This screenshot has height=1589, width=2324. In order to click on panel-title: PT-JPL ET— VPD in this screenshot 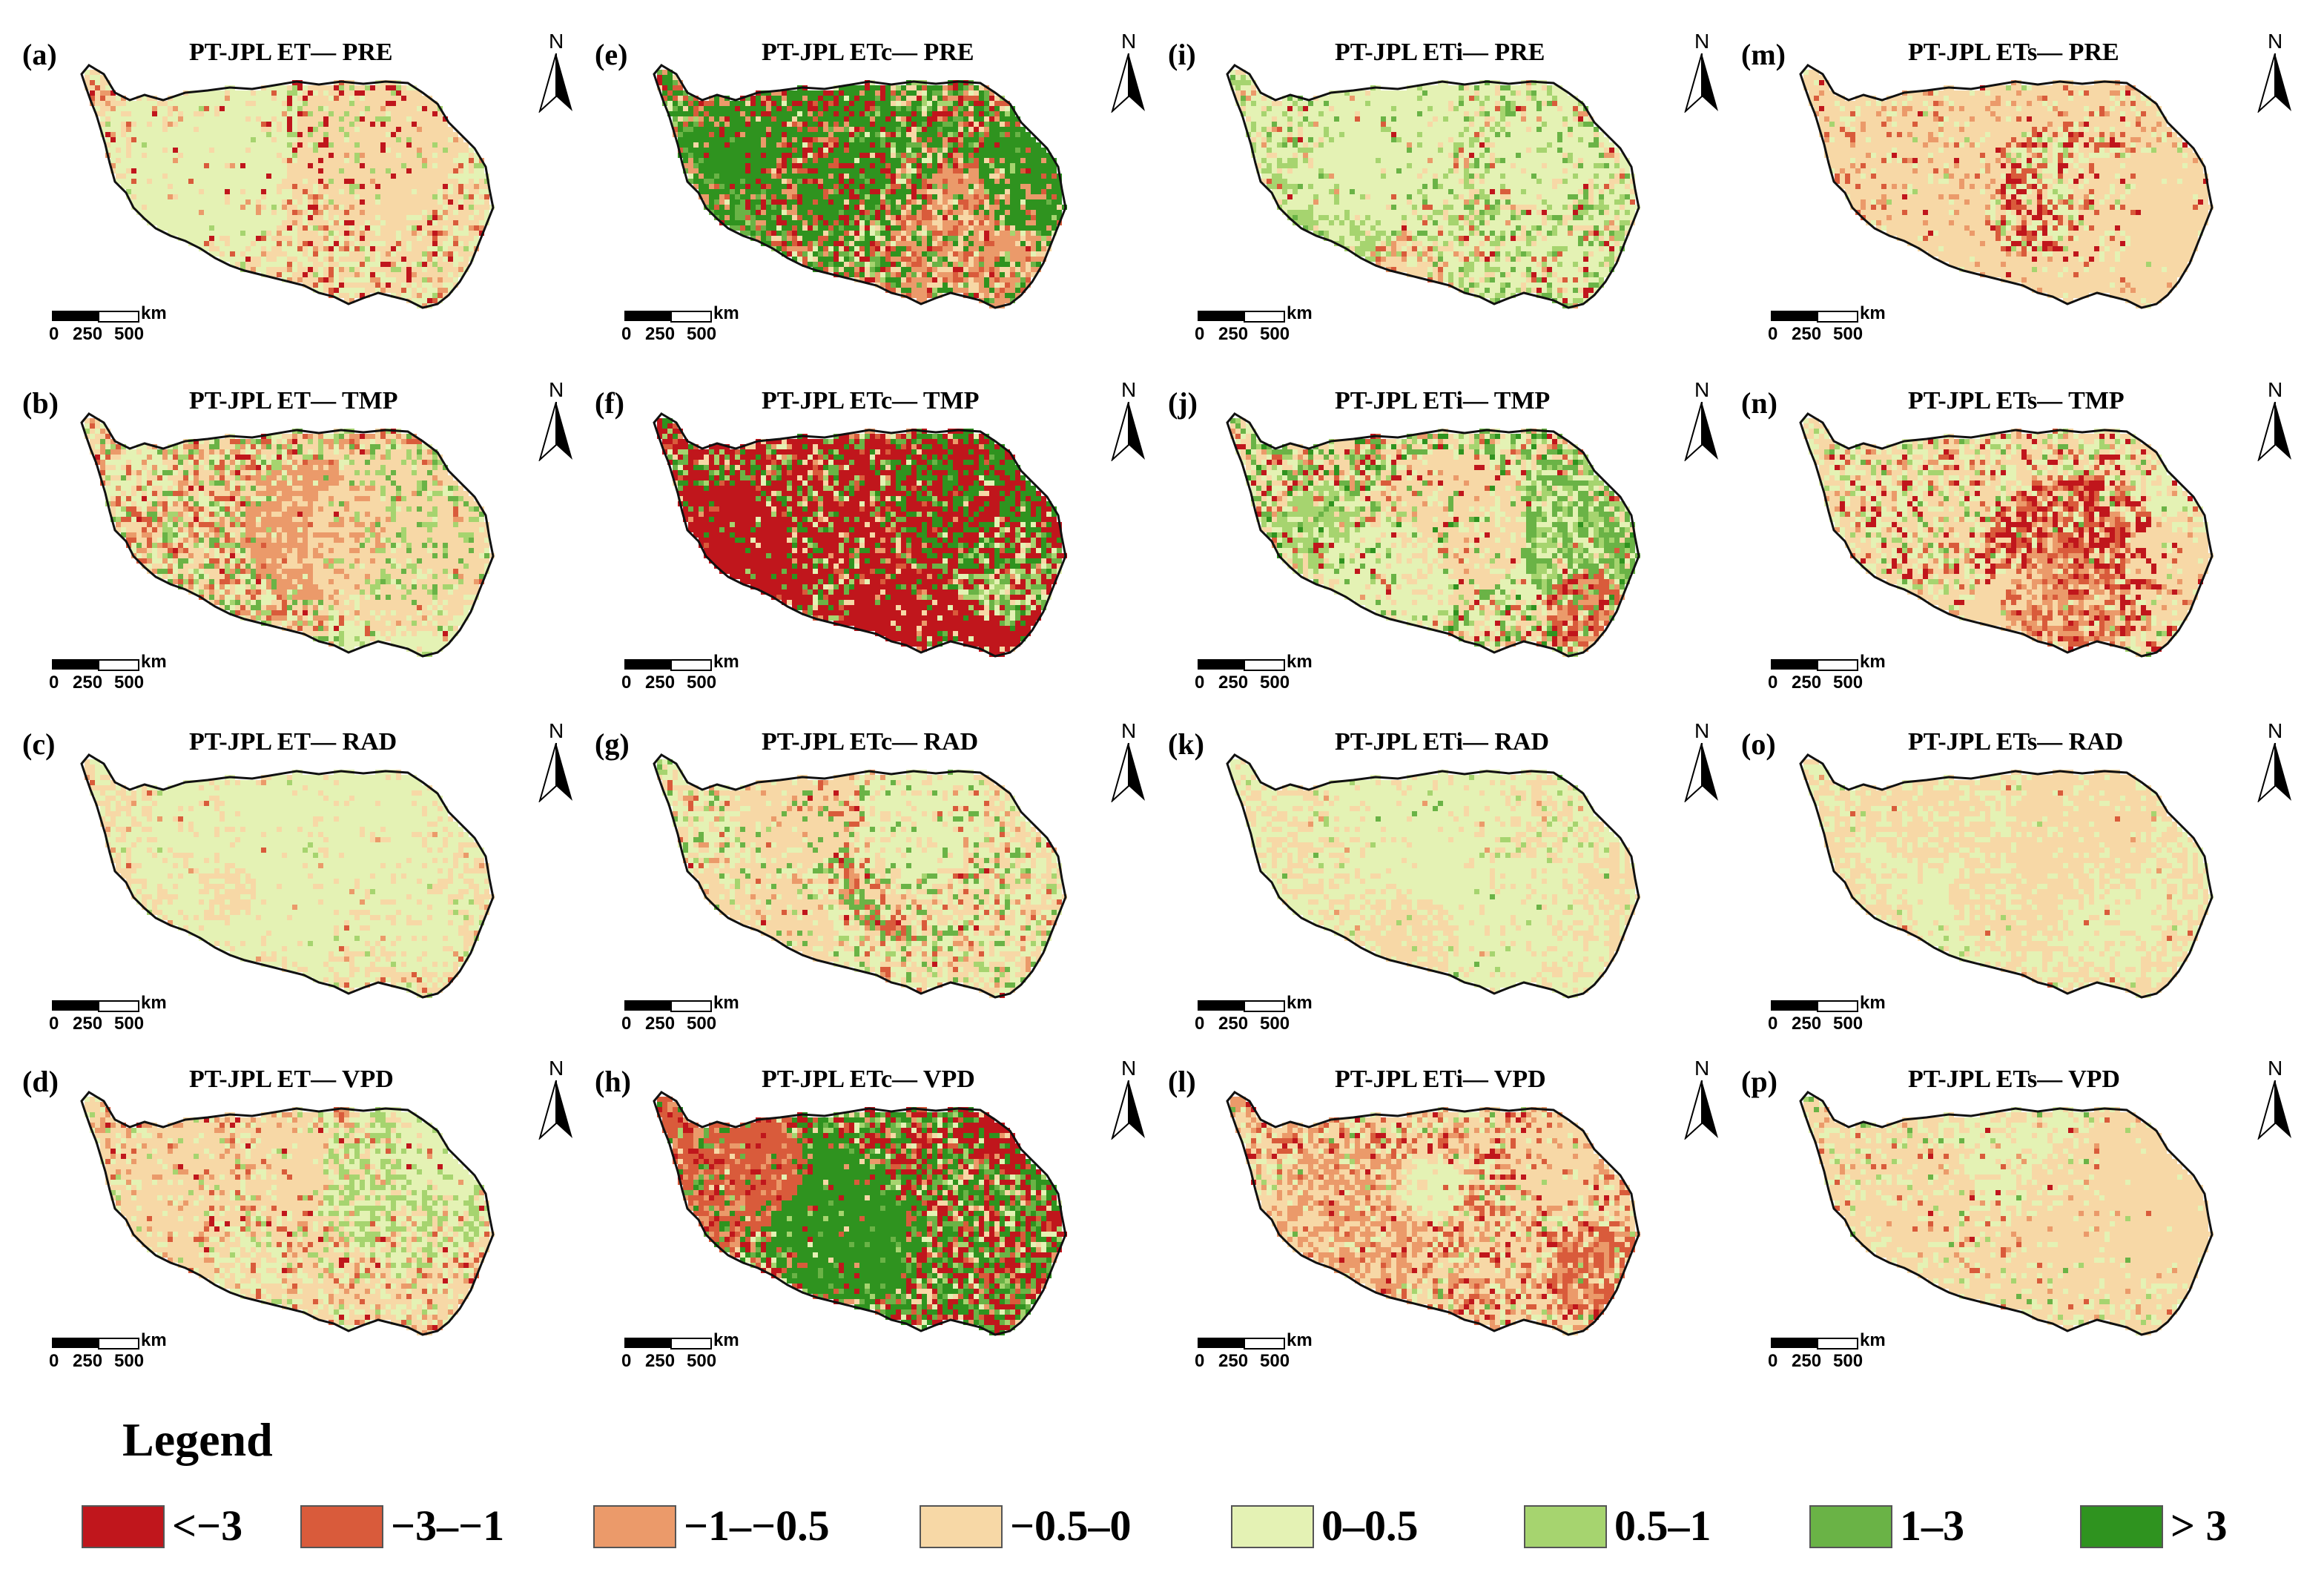, I will do `click(291, 1080)`.